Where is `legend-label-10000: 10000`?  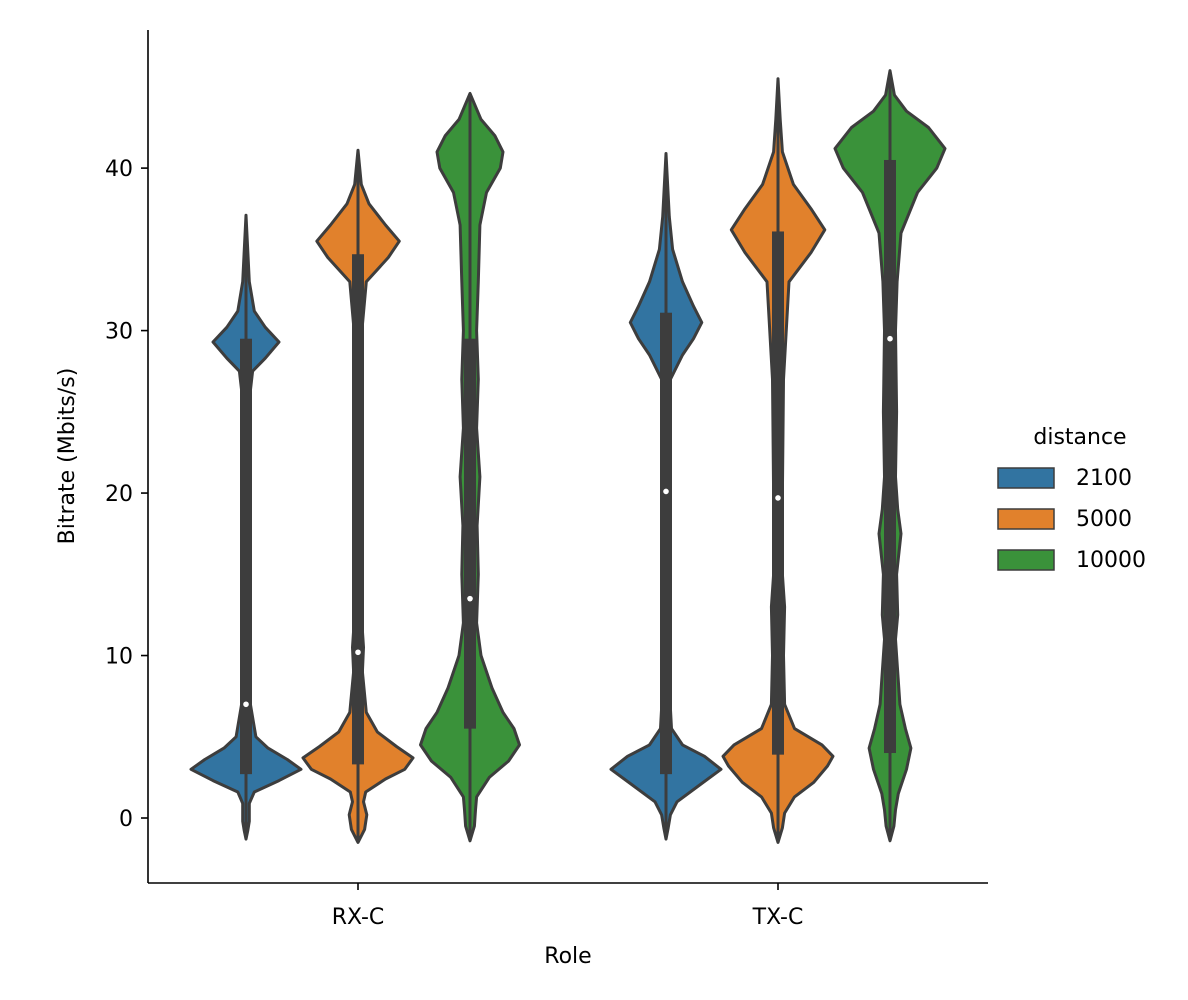 legend-label-10000: 10000 is located at coordinates (1111, 560).